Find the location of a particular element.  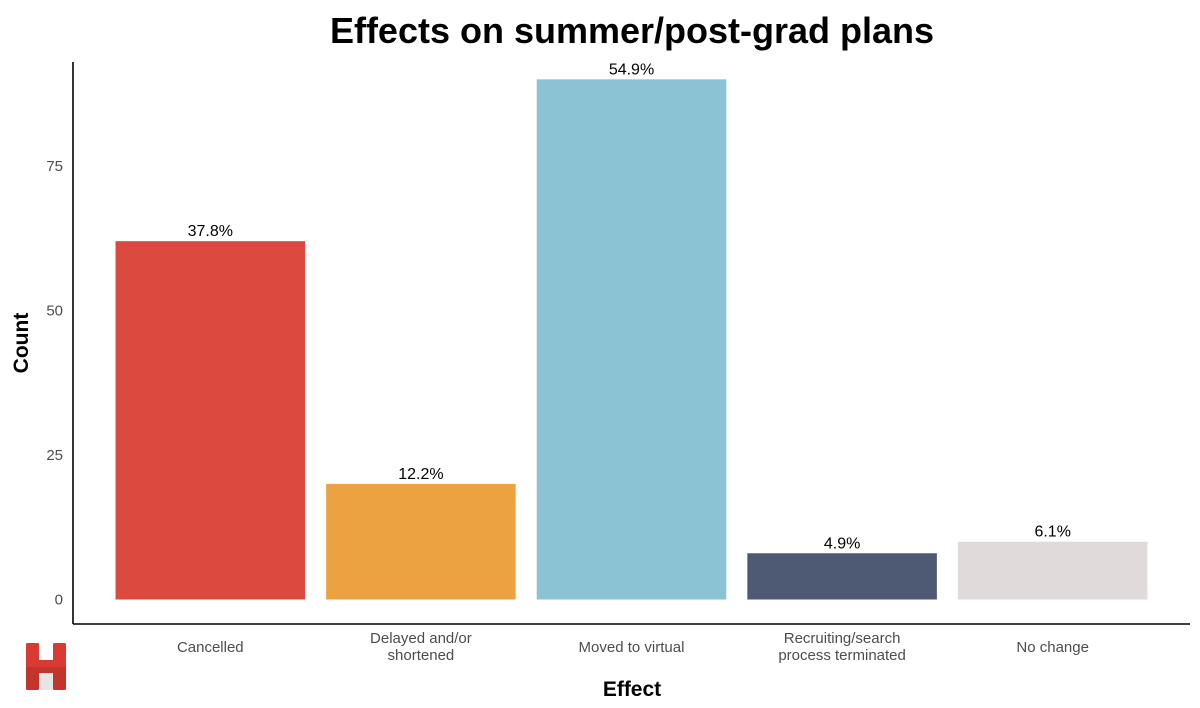

bar-data-label: 6.1% is located at coordinates (1052, 532).